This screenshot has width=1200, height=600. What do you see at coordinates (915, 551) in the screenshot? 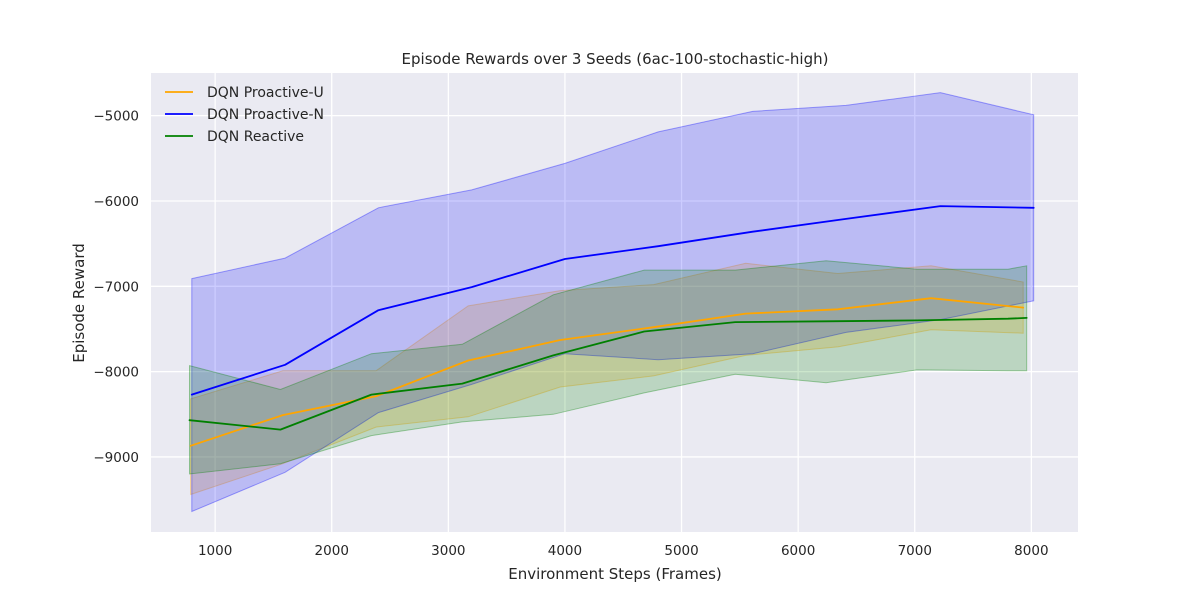
I see `x-tick-label: 7000` at bounding box center [915, 551].